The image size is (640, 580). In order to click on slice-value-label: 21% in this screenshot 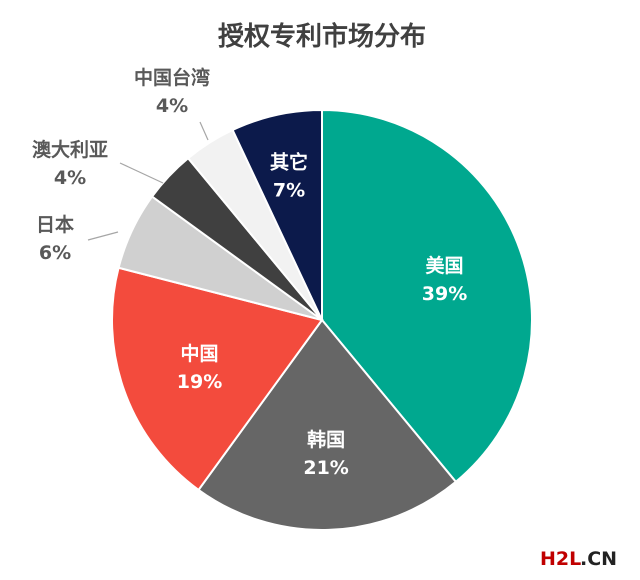, I will do `click(325, 468)`.